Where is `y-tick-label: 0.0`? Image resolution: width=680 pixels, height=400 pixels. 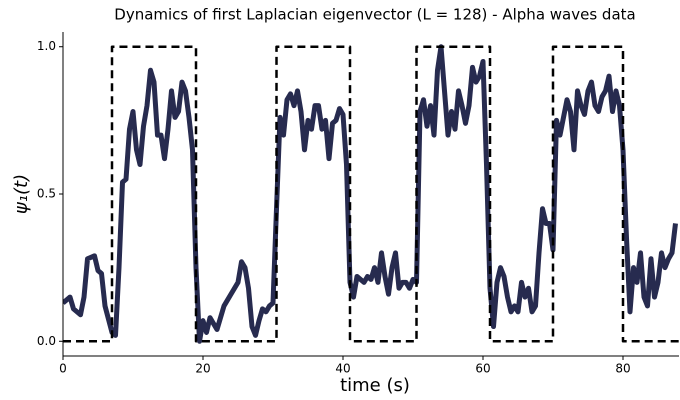 y-tick-label: 0.0 is located at coordinates (46, 341).